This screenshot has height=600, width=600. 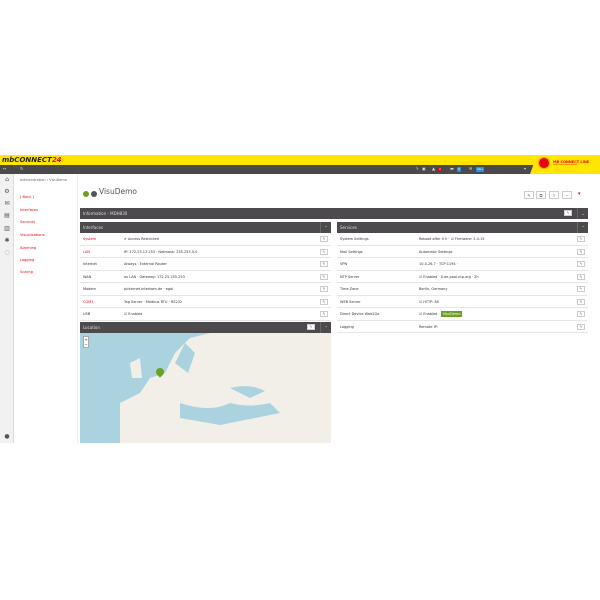 I want to click on row-value: Remote IP:, so click(x=428, y=326).